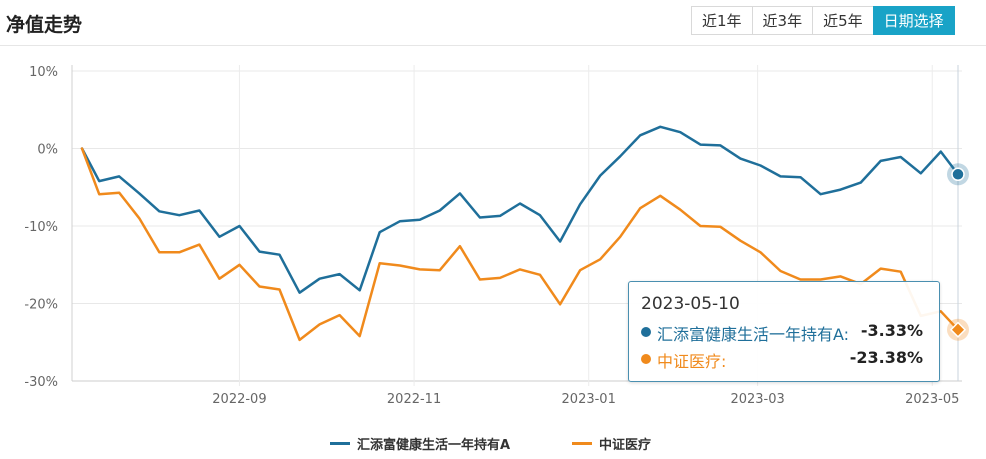 The image size is (986, 459). Describe the element at coordinates (414, 399) in the screenshot. I see `x-tick-label: 2022-11` at that location.